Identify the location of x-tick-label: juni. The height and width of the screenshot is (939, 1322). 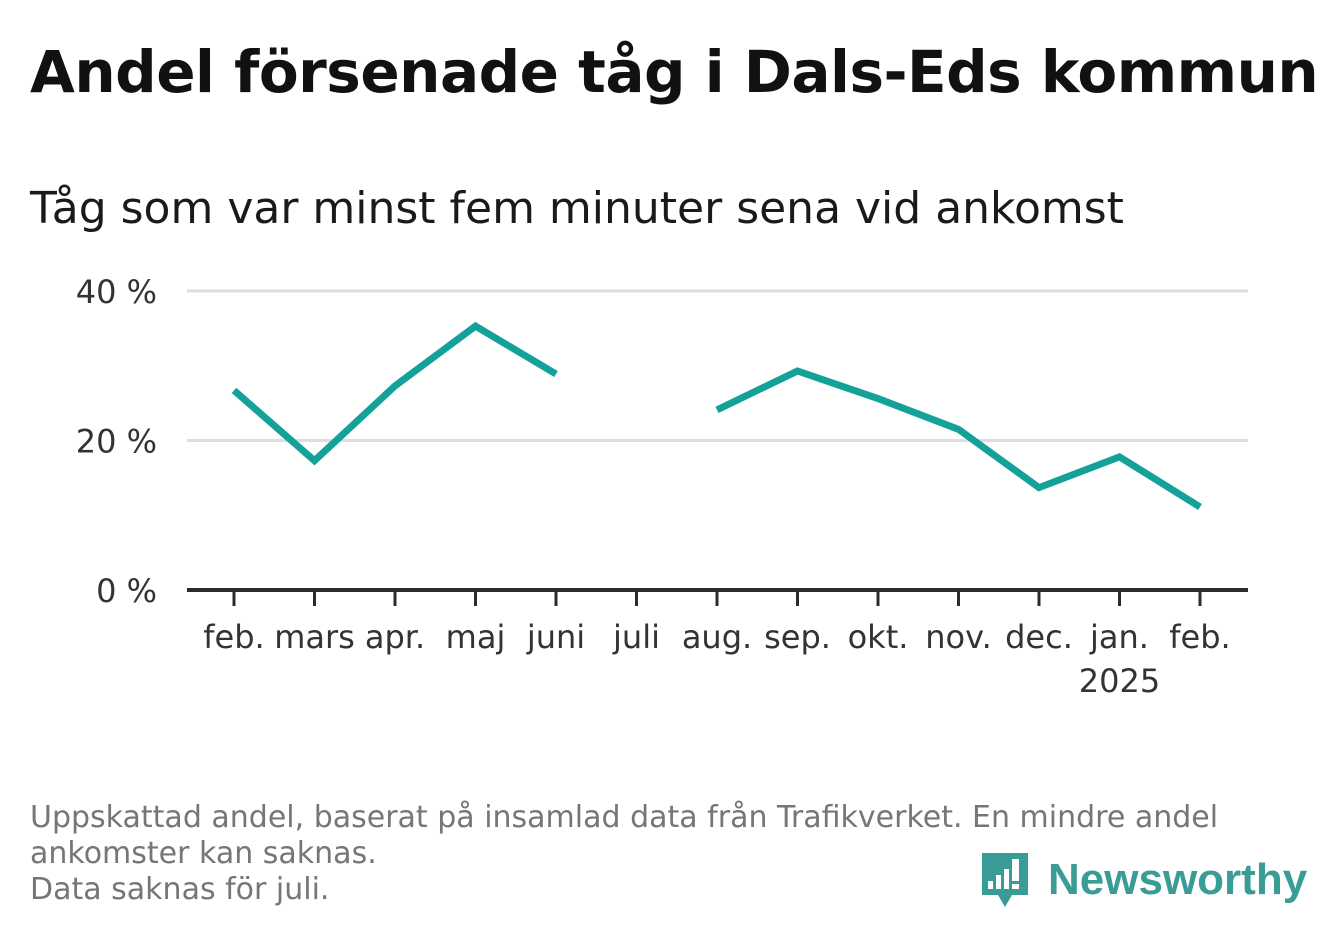
(555, 637).